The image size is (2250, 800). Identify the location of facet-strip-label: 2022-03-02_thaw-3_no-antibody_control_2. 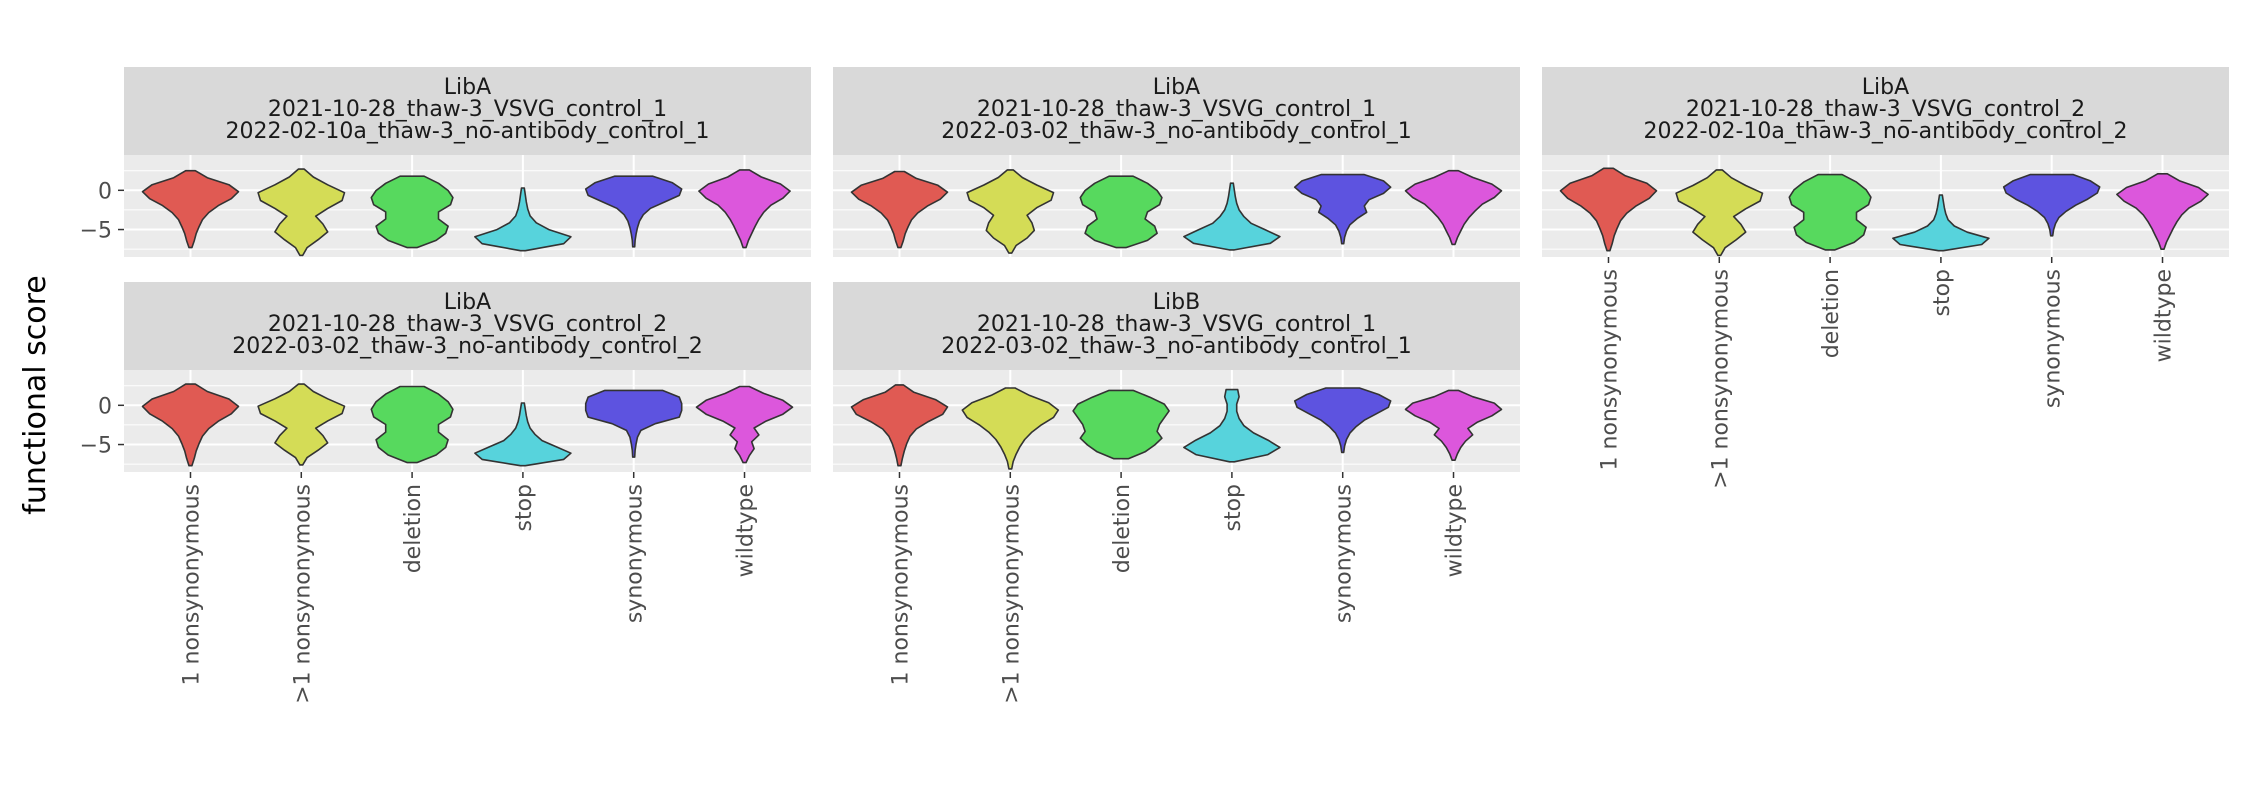
(467, 346).